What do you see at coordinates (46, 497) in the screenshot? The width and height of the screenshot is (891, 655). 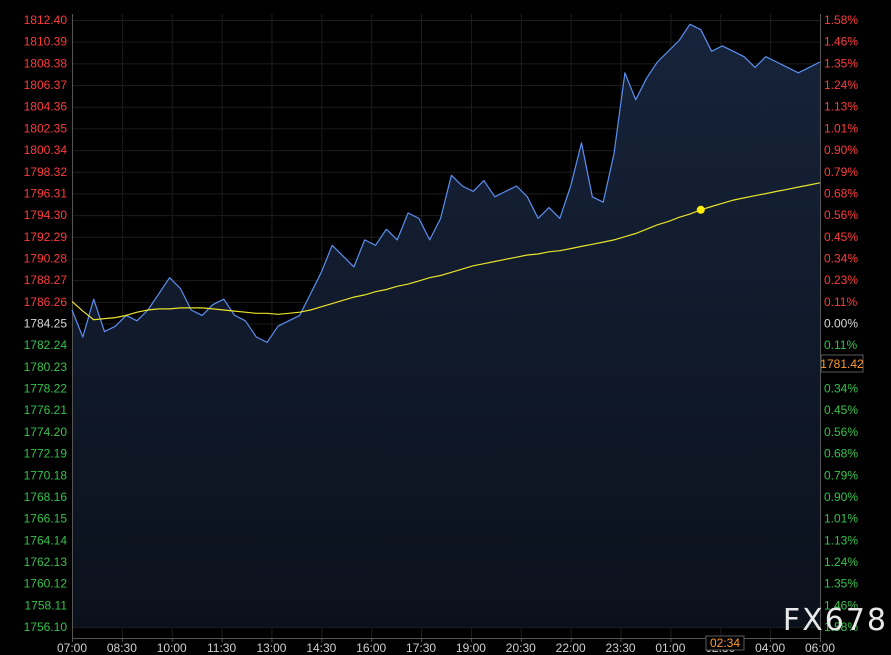 I see `y-tick-label: 1768.16` at bounding box center [46, 497].